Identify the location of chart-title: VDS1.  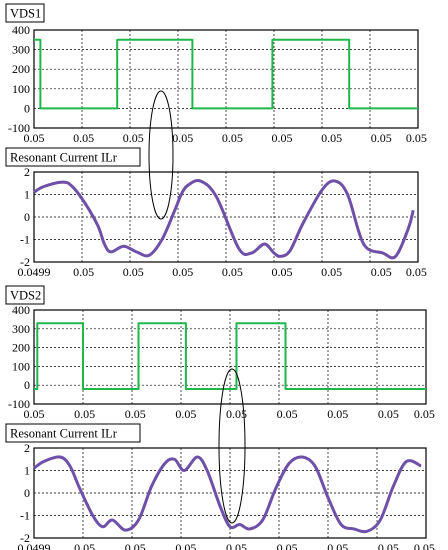
(25, 14).